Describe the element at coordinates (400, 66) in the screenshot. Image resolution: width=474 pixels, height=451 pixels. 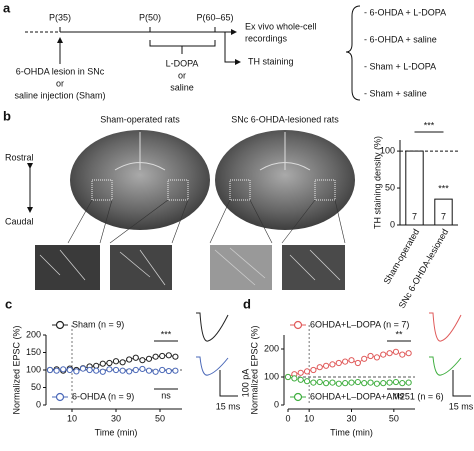
I see `group: - Sham + L-DOPA` at that location.